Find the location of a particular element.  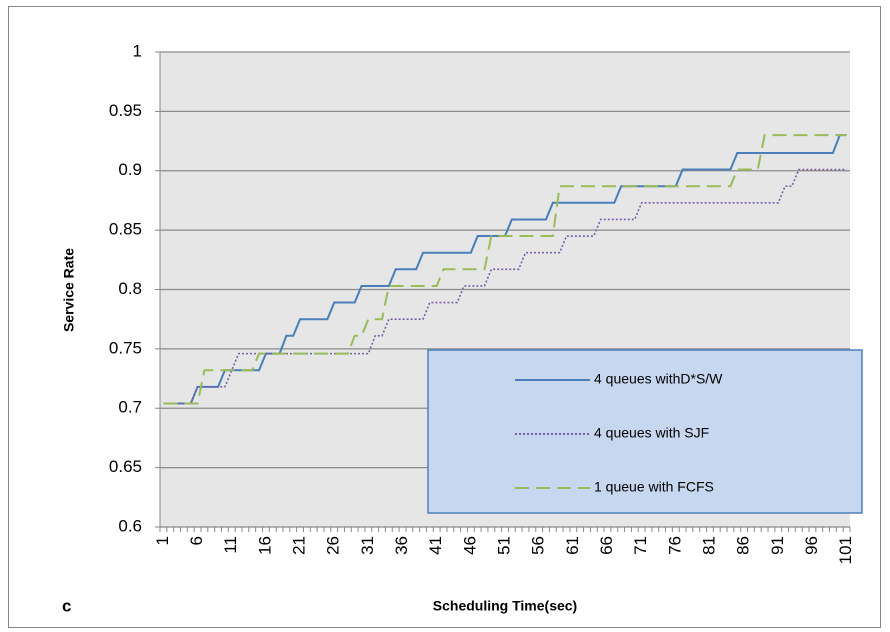

legend-label: 1 queue with FCFS is located at coordinates (654, 487).